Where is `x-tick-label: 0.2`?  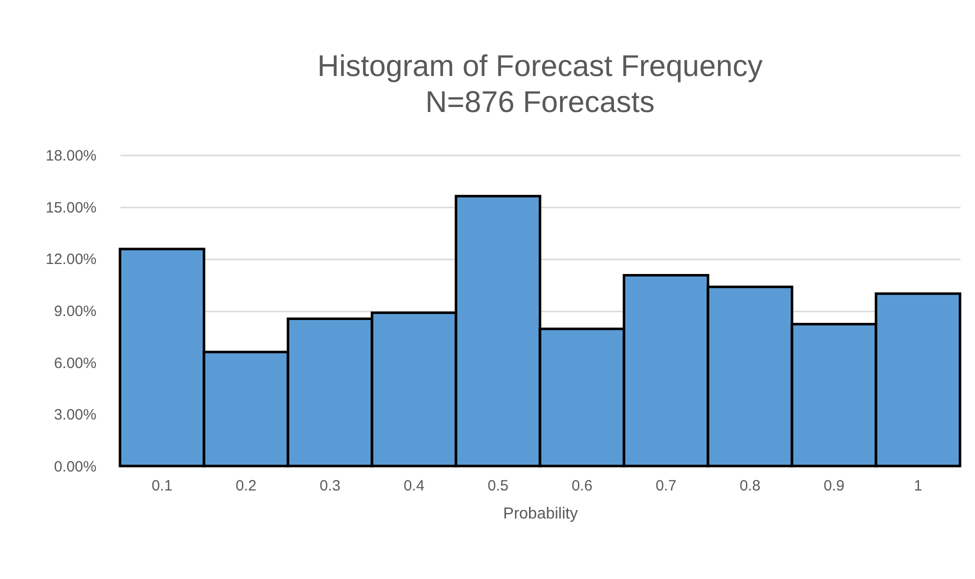 x-tick-label: 0.2 is located at coordinates (246, 486).